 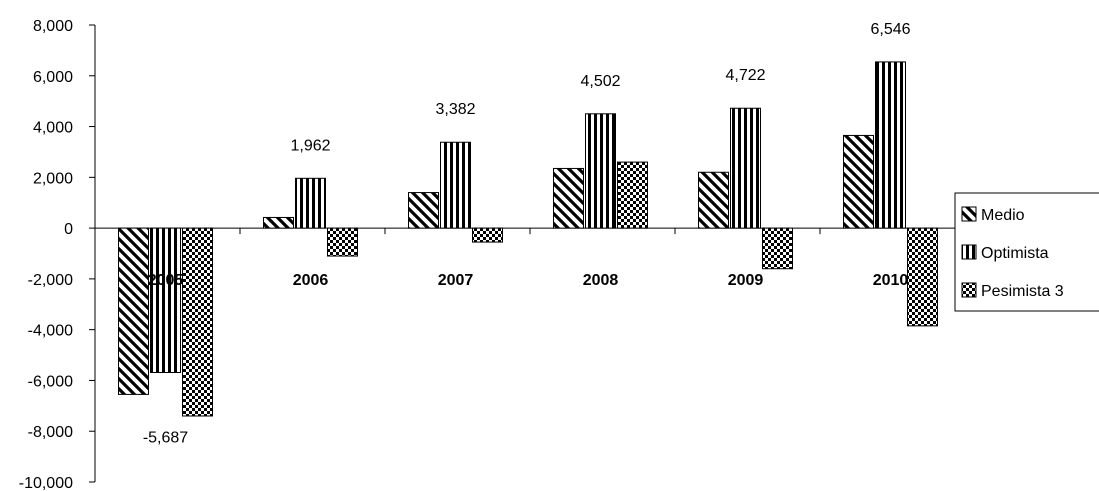 What do you see at coordinates (1015, 253) in the screenshot?
I see `legend-label: Optimista` at bounding box center [1015, 253].